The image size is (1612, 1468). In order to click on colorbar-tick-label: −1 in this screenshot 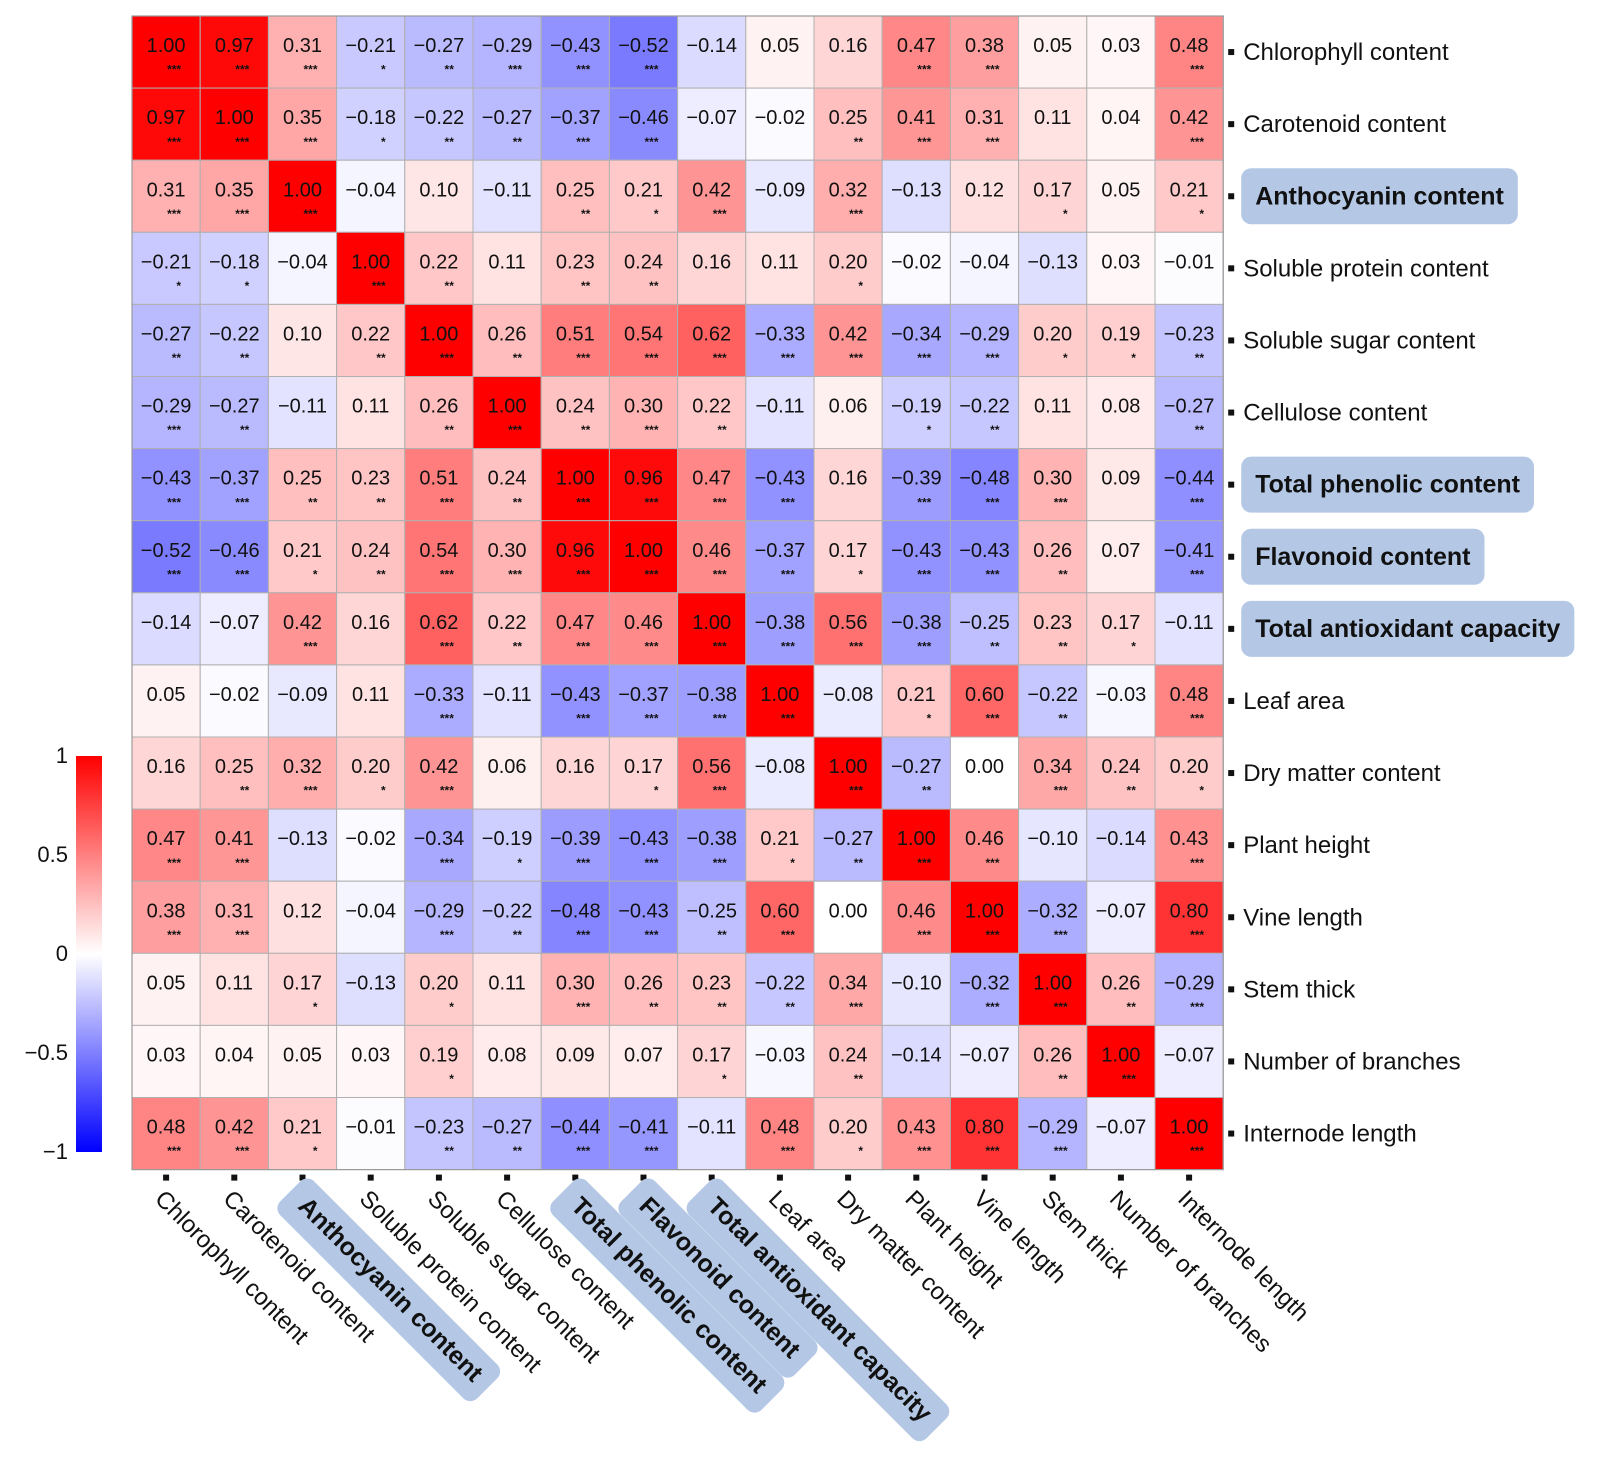, I will do `click(55, 1151)`.